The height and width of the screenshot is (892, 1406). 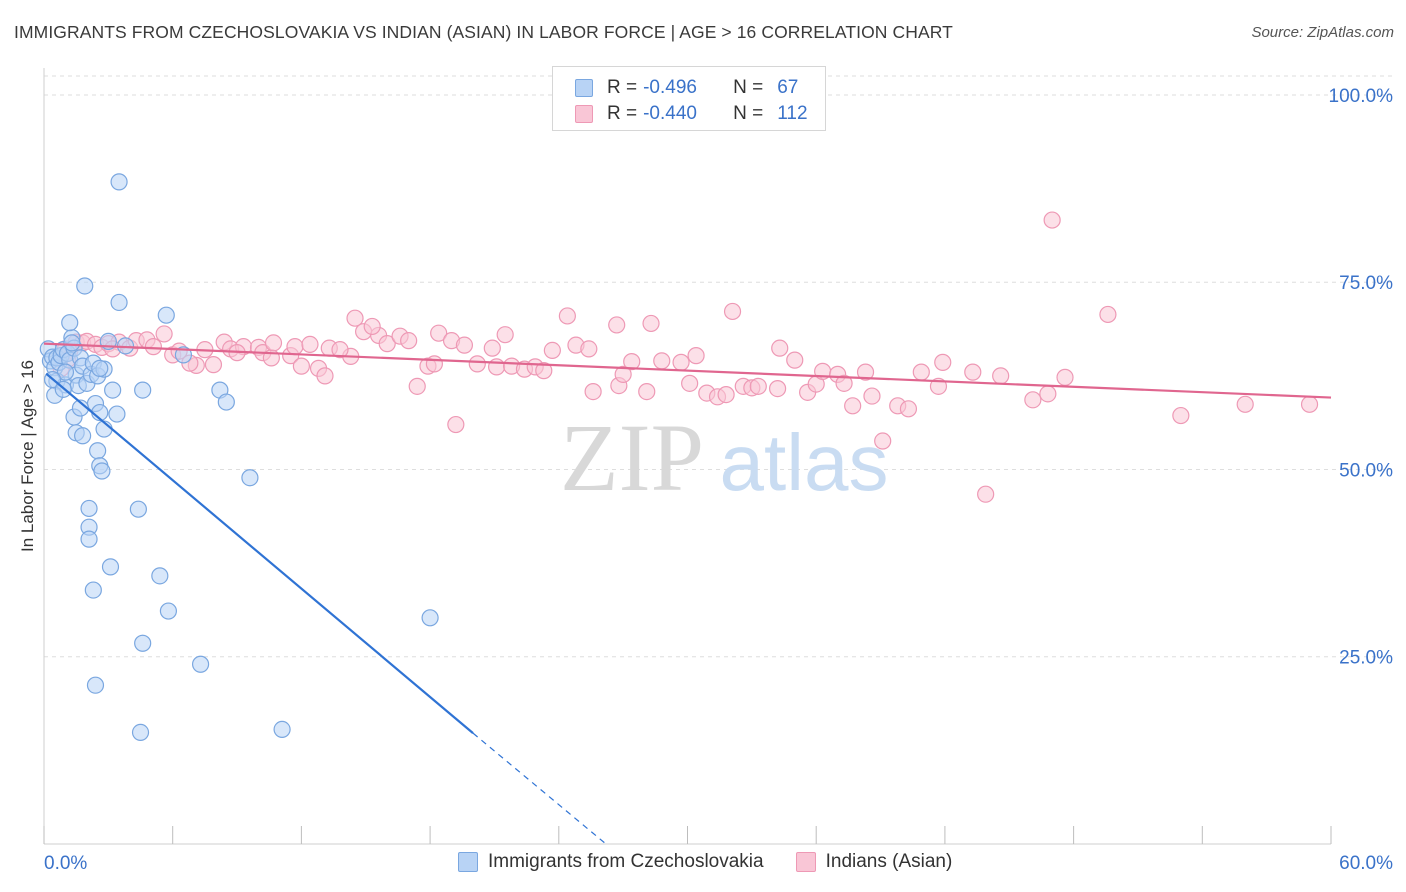 What do you see at coordinates (539, 788) in the screenshot?
I see `trend-line-czechoslovakia-extension` at bounding box center [539, 788].